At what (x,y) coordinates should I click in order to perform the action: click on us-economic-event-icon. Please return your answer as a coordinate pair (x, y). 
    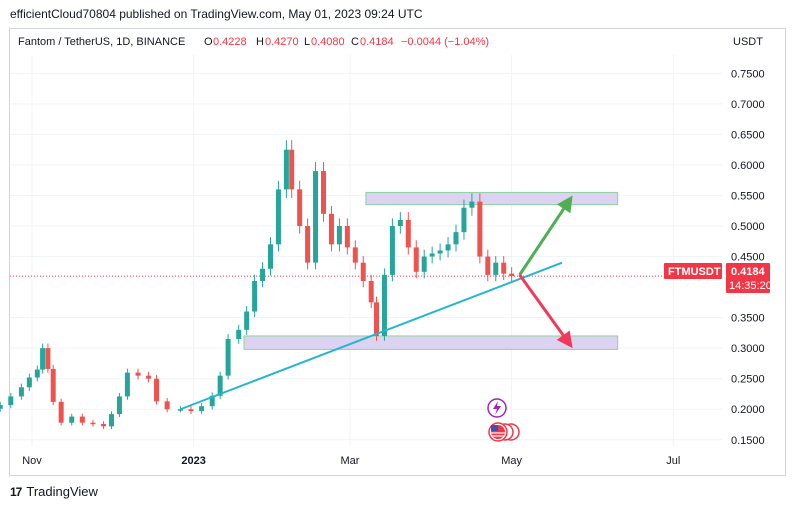
    Looking at the image, I should click on (504, 432).